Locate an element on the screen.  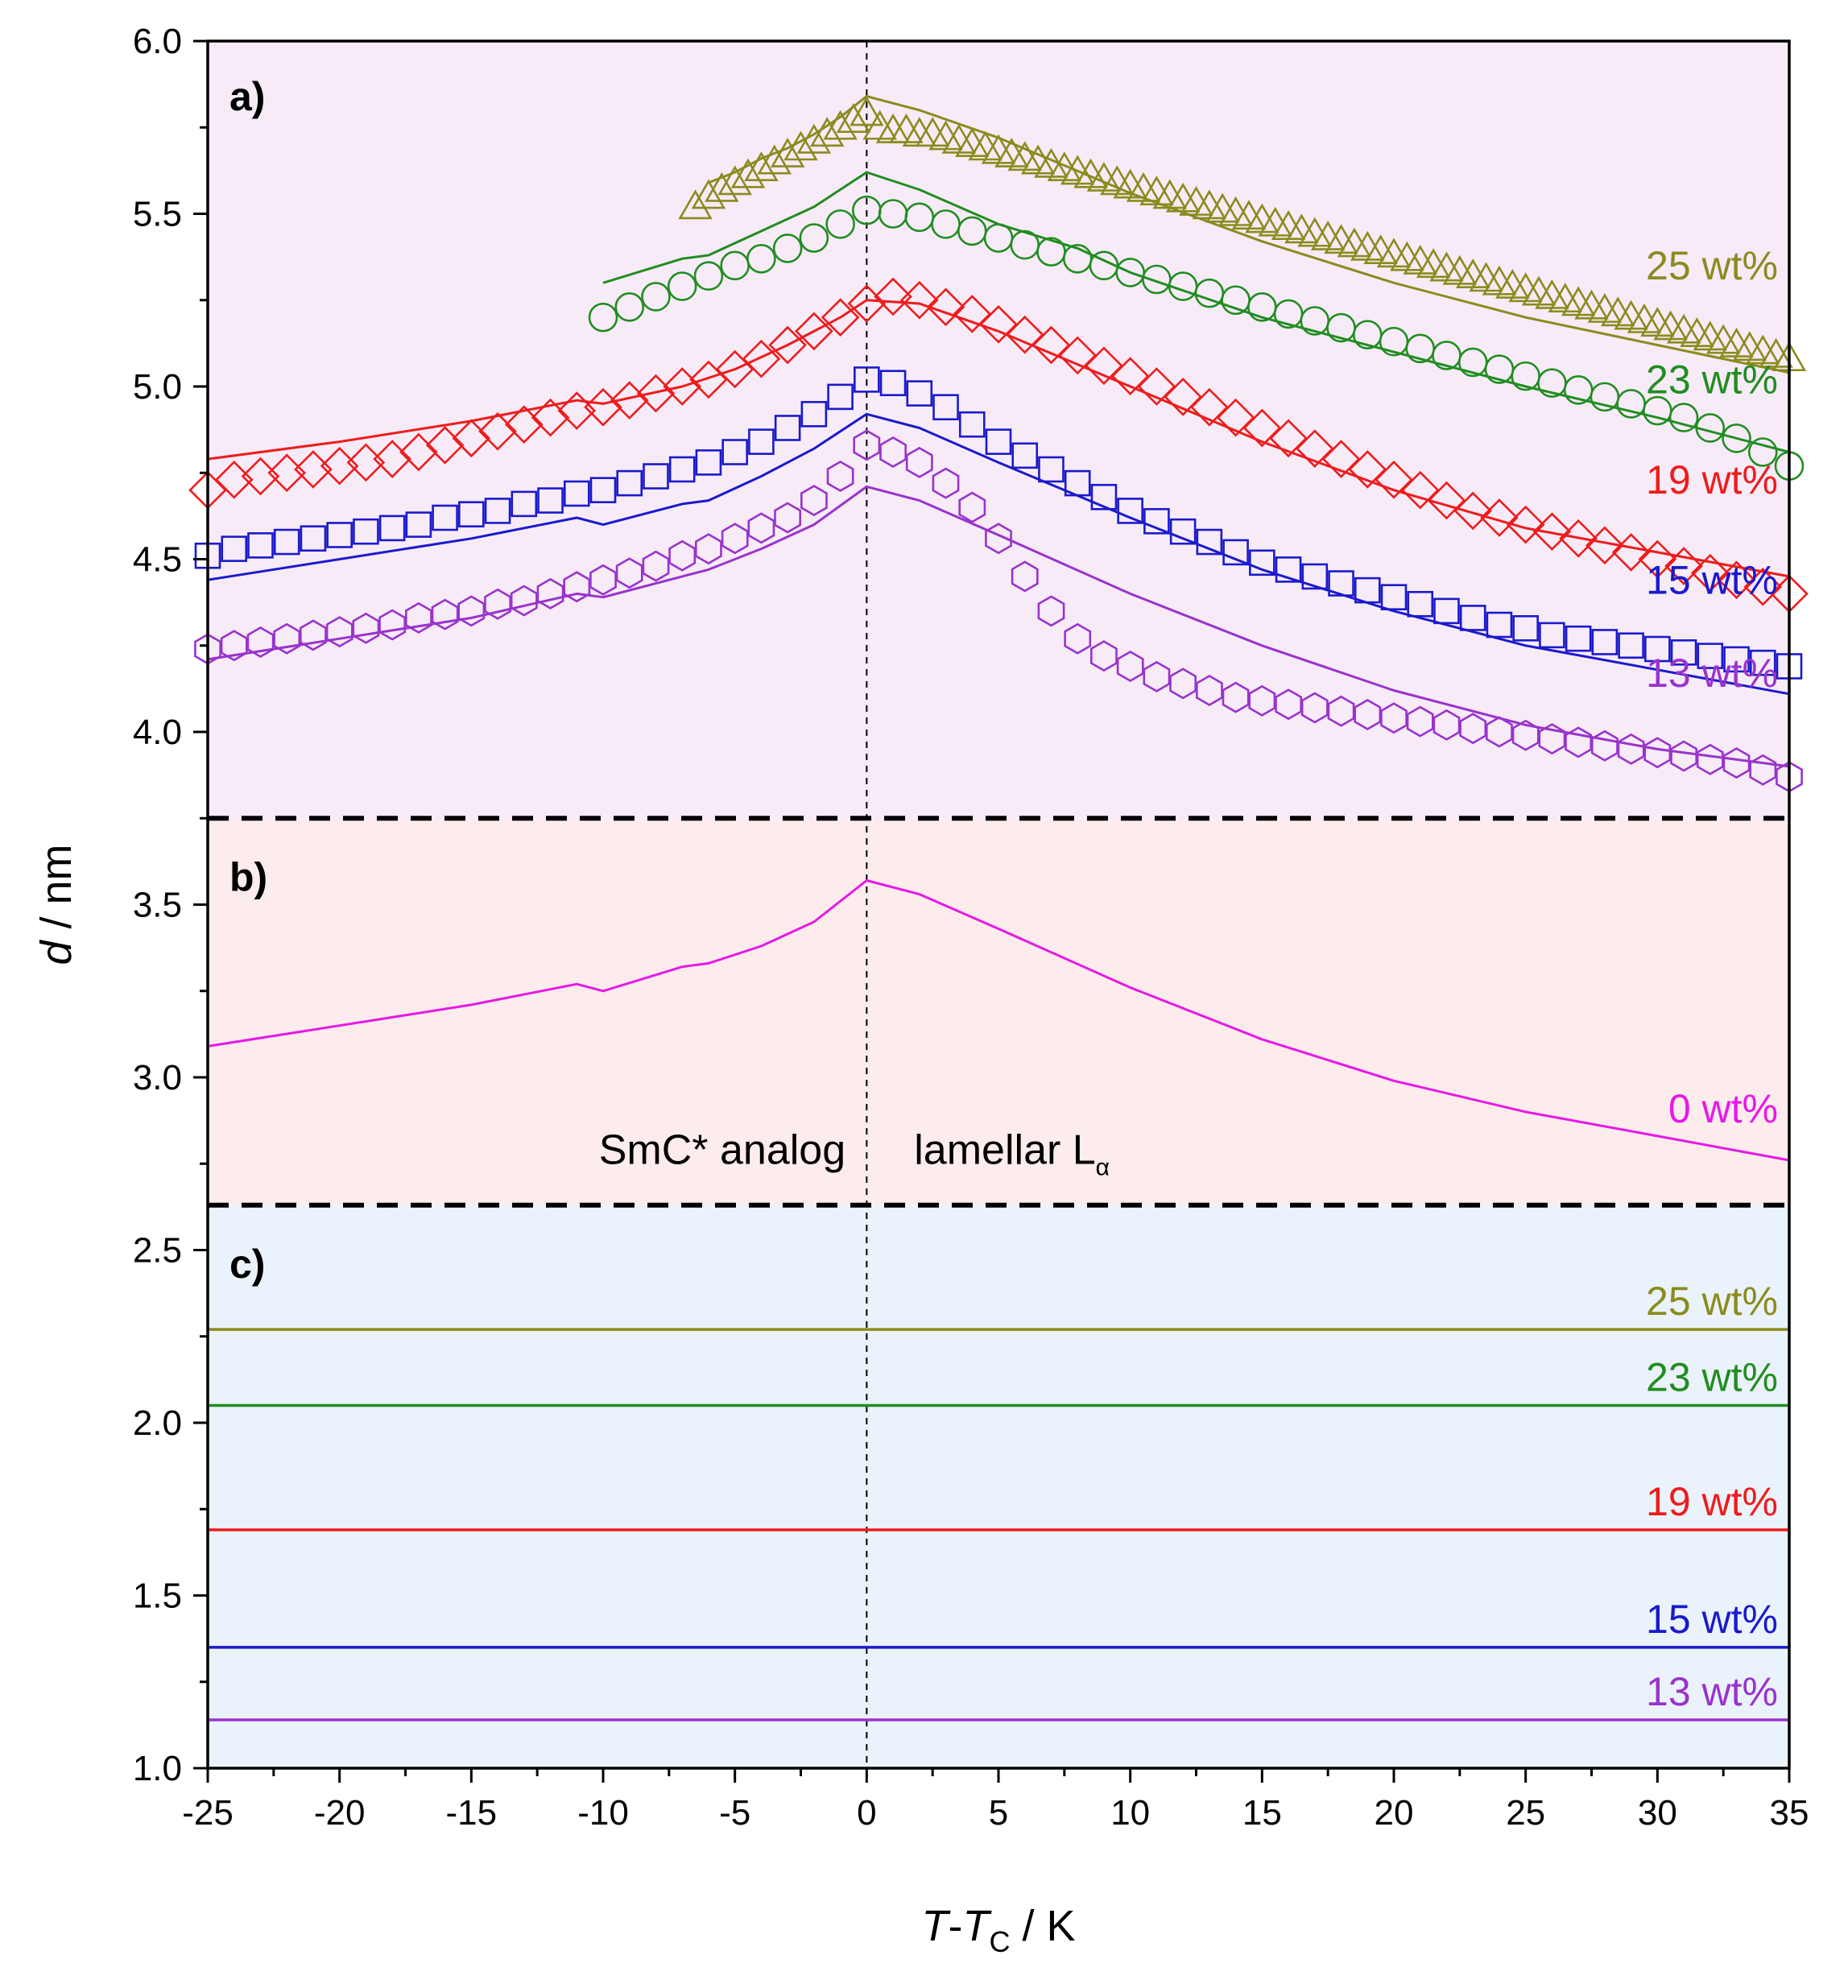
x-axis-title-dash: - is located at coordinates (955, 1926).